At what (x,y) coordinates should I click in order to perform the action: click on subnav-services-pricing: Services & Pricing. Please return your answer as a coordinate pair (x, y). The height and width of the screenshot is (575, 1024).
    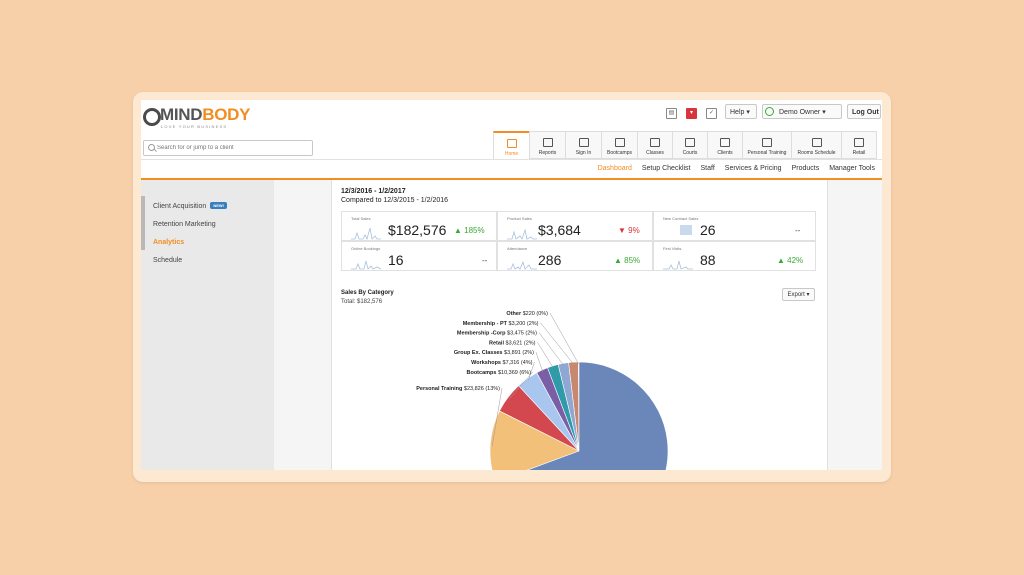
    Looking at the image, I should click on (753, 168).